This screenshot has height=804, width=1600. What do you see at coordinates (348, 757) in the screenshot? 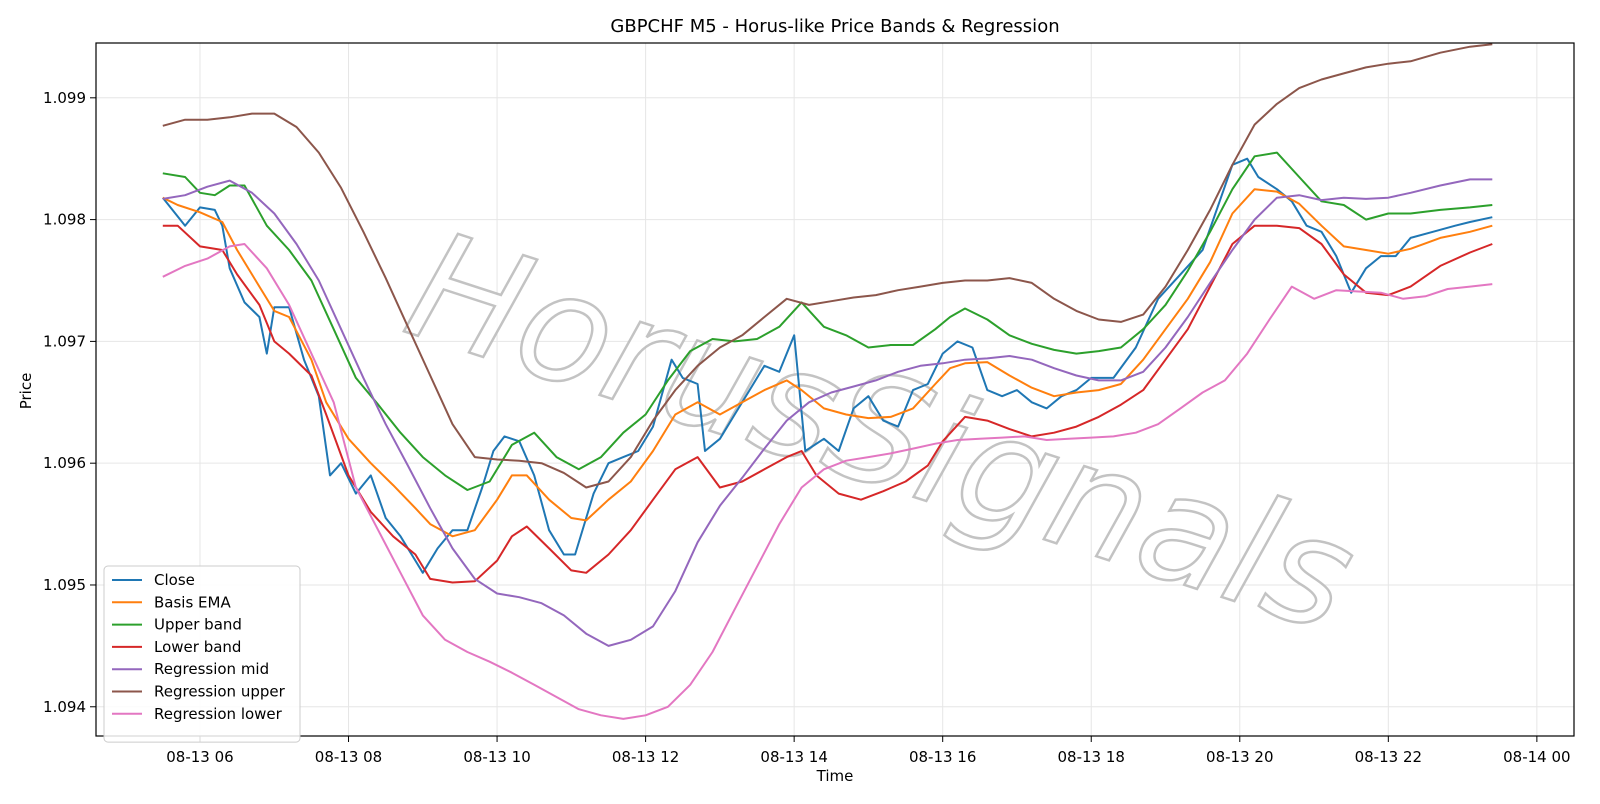
I see `x-tick-label: 08-13 08` at bounding box center [348, 757].